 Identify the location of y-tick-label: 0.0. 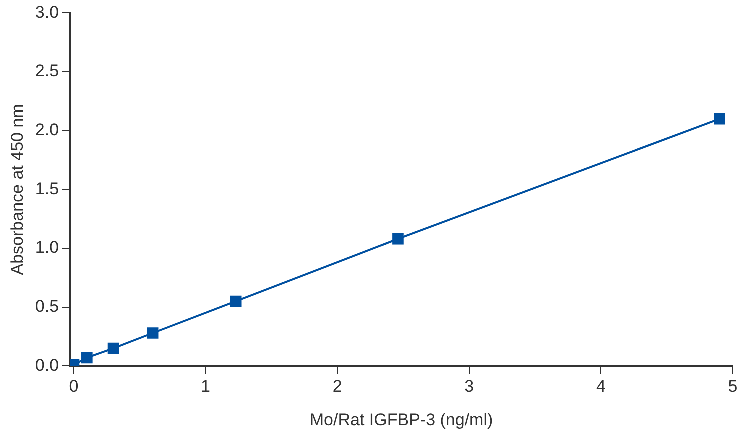
(47, 365).